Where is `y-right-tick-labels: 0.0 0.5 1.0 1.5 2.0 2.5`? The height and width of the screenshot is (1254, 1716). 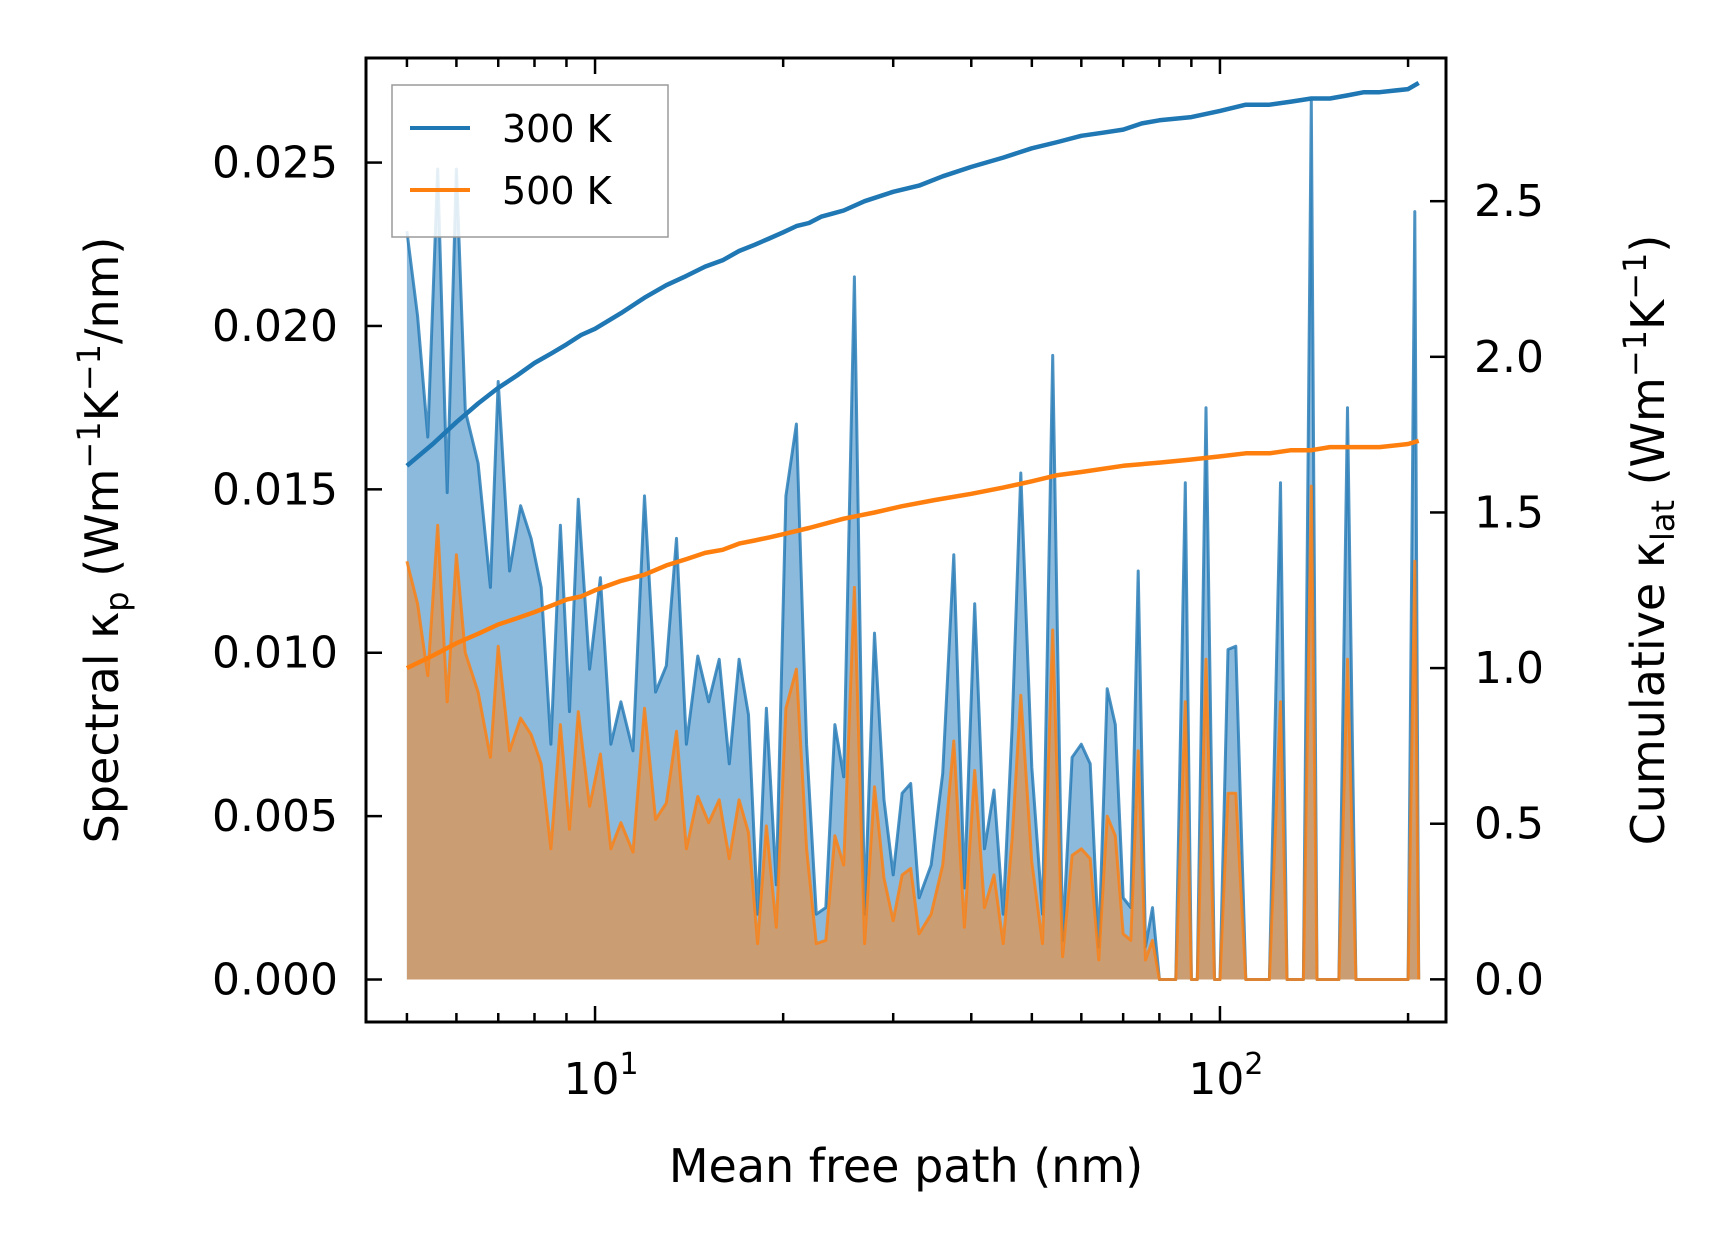 y-right-tick-labels: 0.0 0.5 1.0 1.5 2.0 2.5 is located at coordinates (1509, 590).